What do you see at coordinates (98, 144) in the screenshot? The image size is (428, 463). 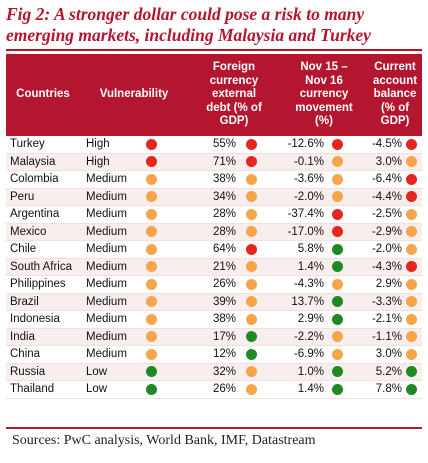 I see `vulnerability-cell: High` at bounding box center [98, 144].